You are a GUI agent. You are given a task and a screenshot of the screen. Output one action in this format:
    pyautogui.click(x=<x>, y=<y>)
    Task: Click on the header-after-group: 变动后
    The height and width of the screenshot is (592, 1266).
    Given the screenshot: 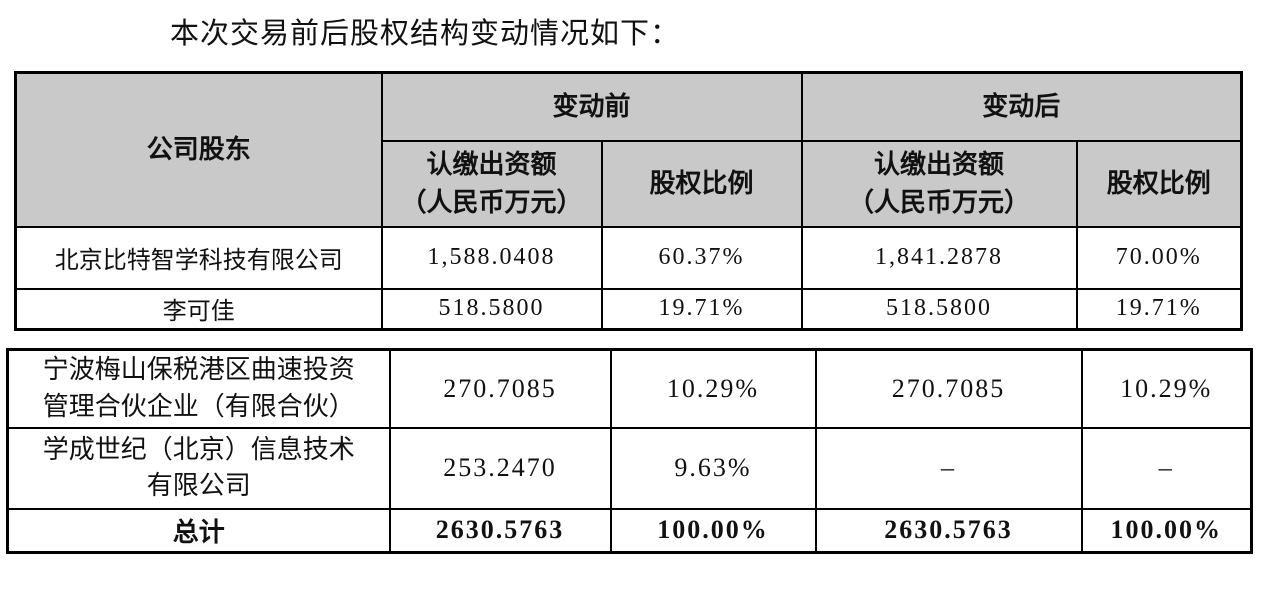 What is the action you would take?
    pyautogui.click(x=1021, y=106)
    